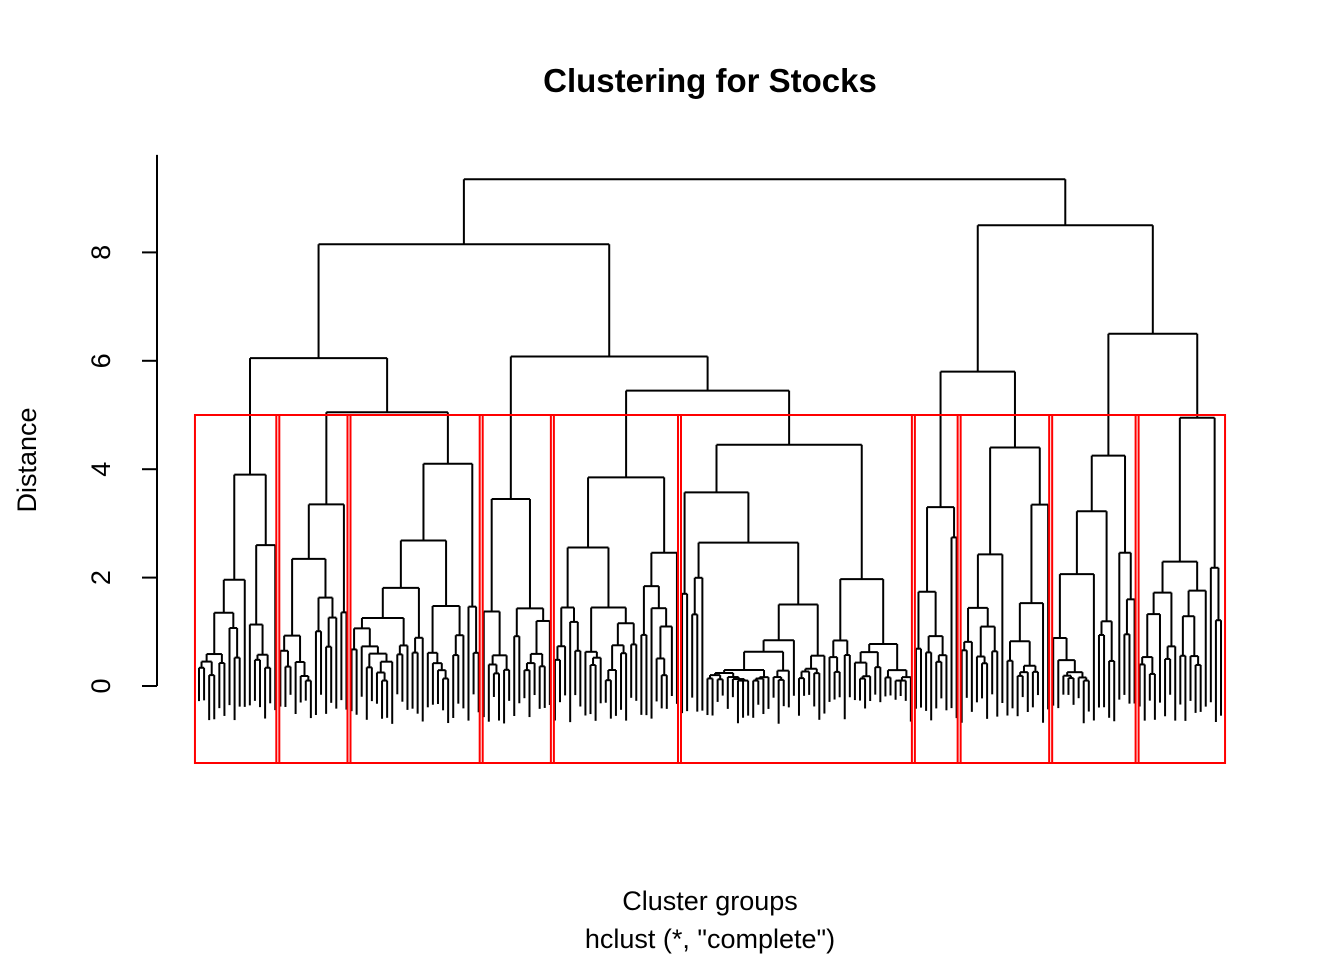 This screenshot has width=1344, height=960. Describe the element at coordinates (122, 424) in the screenshot. I see `y-axis: 0 2 4 6 8` at that location.